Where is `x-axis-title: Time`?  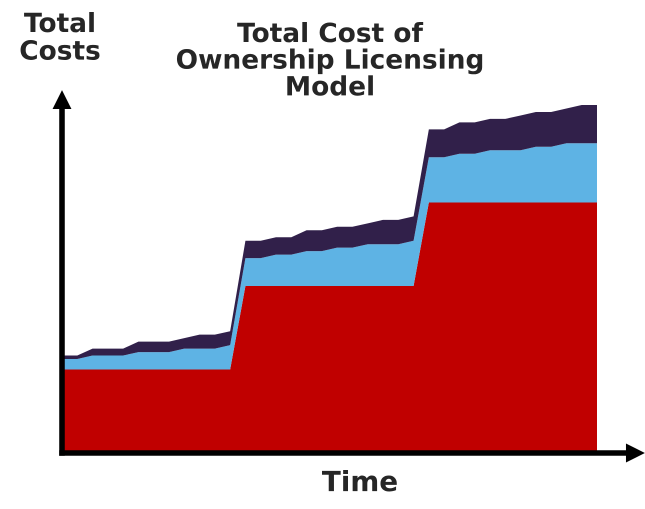
x-axis-title: Time is located at coordinates (359, 481).